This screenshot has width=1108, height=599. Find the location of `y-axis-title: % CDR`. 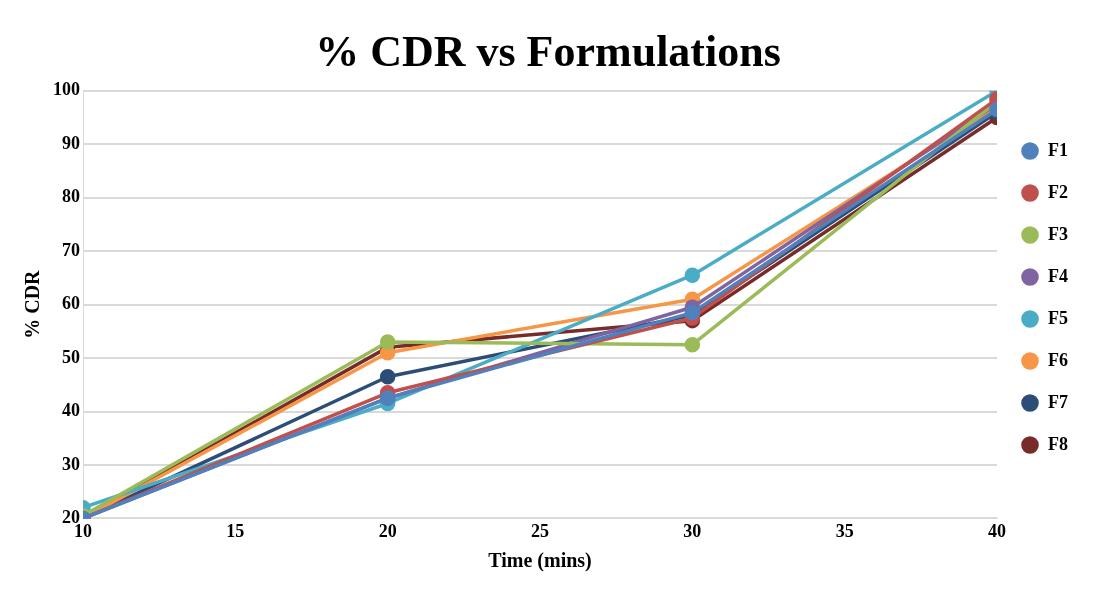

y-axis-title: % CDR is located at coordinates (32, 304).